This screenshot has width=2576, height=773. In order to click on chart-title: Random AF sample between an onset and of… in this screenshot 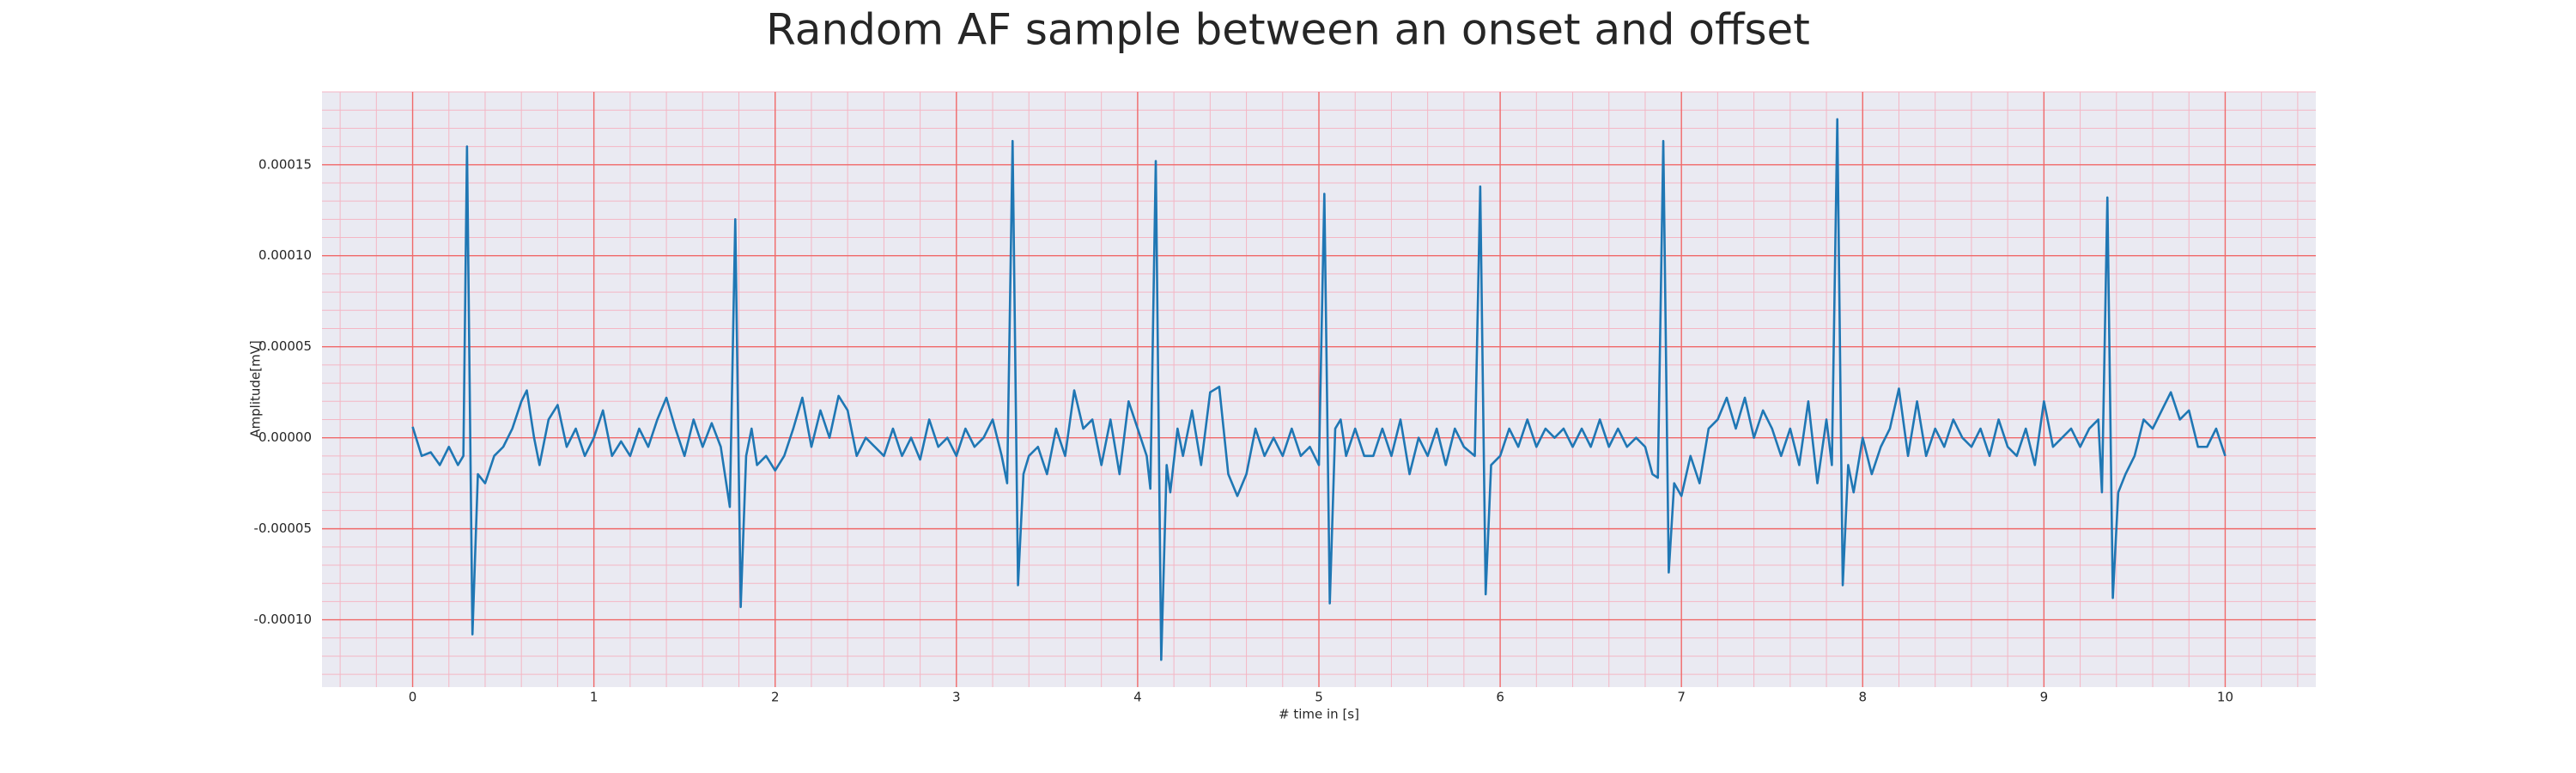, I will do `click(1288, 30)`.